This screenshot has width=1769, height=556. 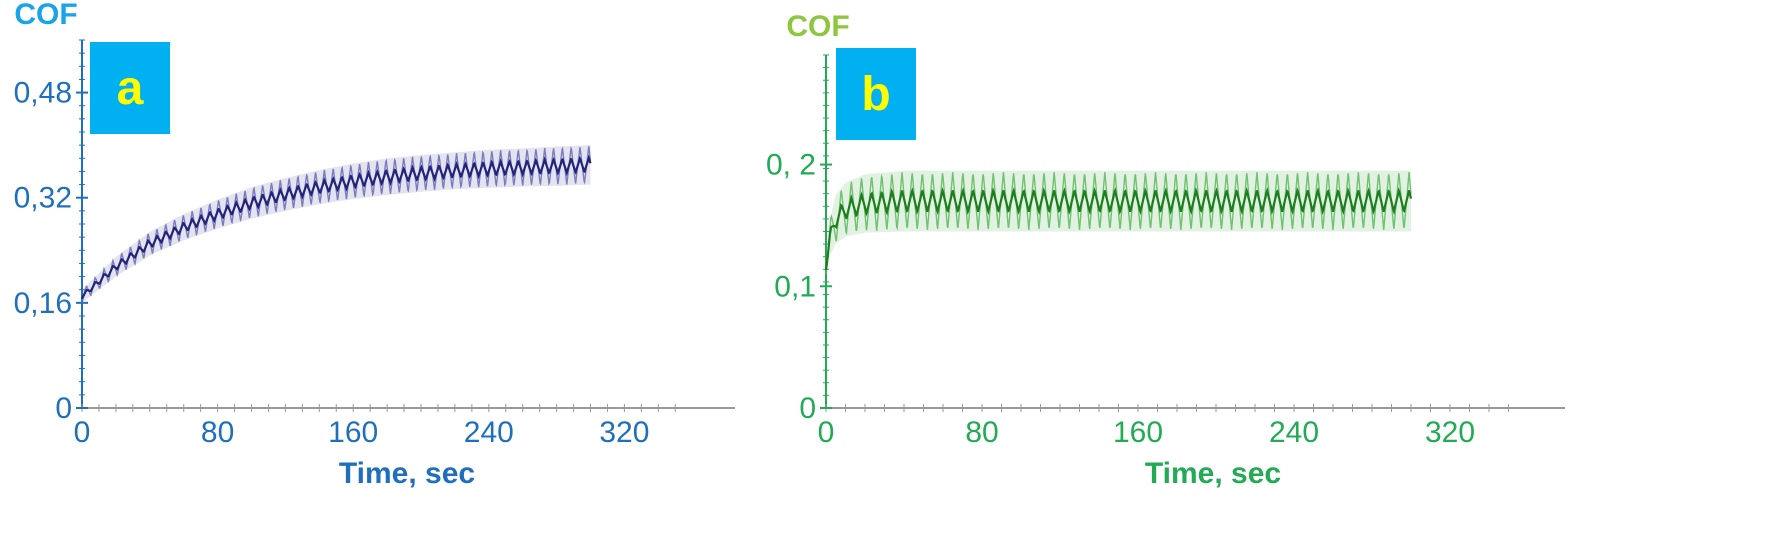 I want to click on panel-label: a, so click(x=130, y=88).